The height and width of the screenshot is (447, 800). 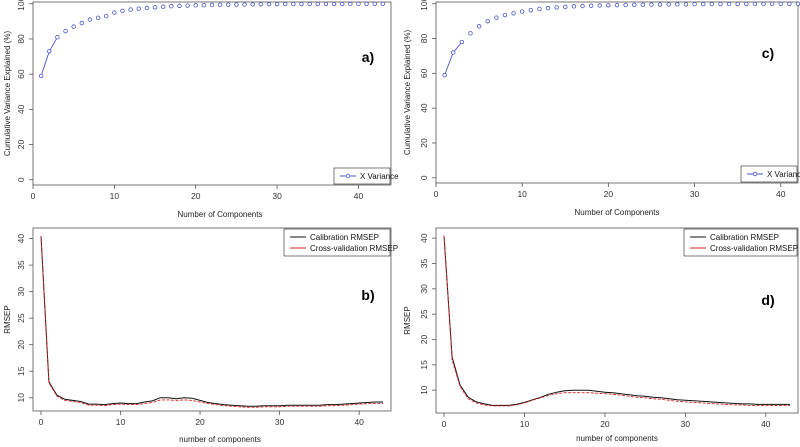 I want to click on panel-label: b), so click(x=367, y=295).